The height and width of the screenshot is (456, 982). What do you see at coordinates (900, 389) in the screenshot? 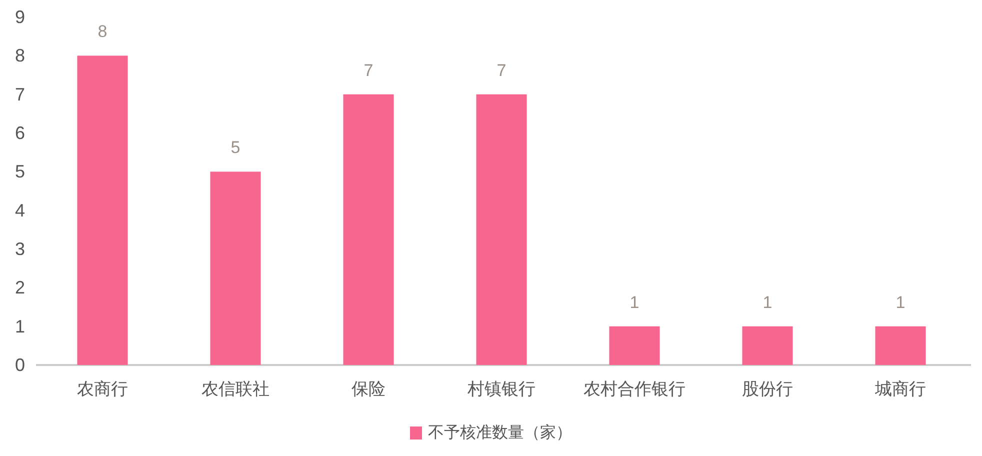
I see `x-tick-label: 城商行` at bounding box center [900, 389].